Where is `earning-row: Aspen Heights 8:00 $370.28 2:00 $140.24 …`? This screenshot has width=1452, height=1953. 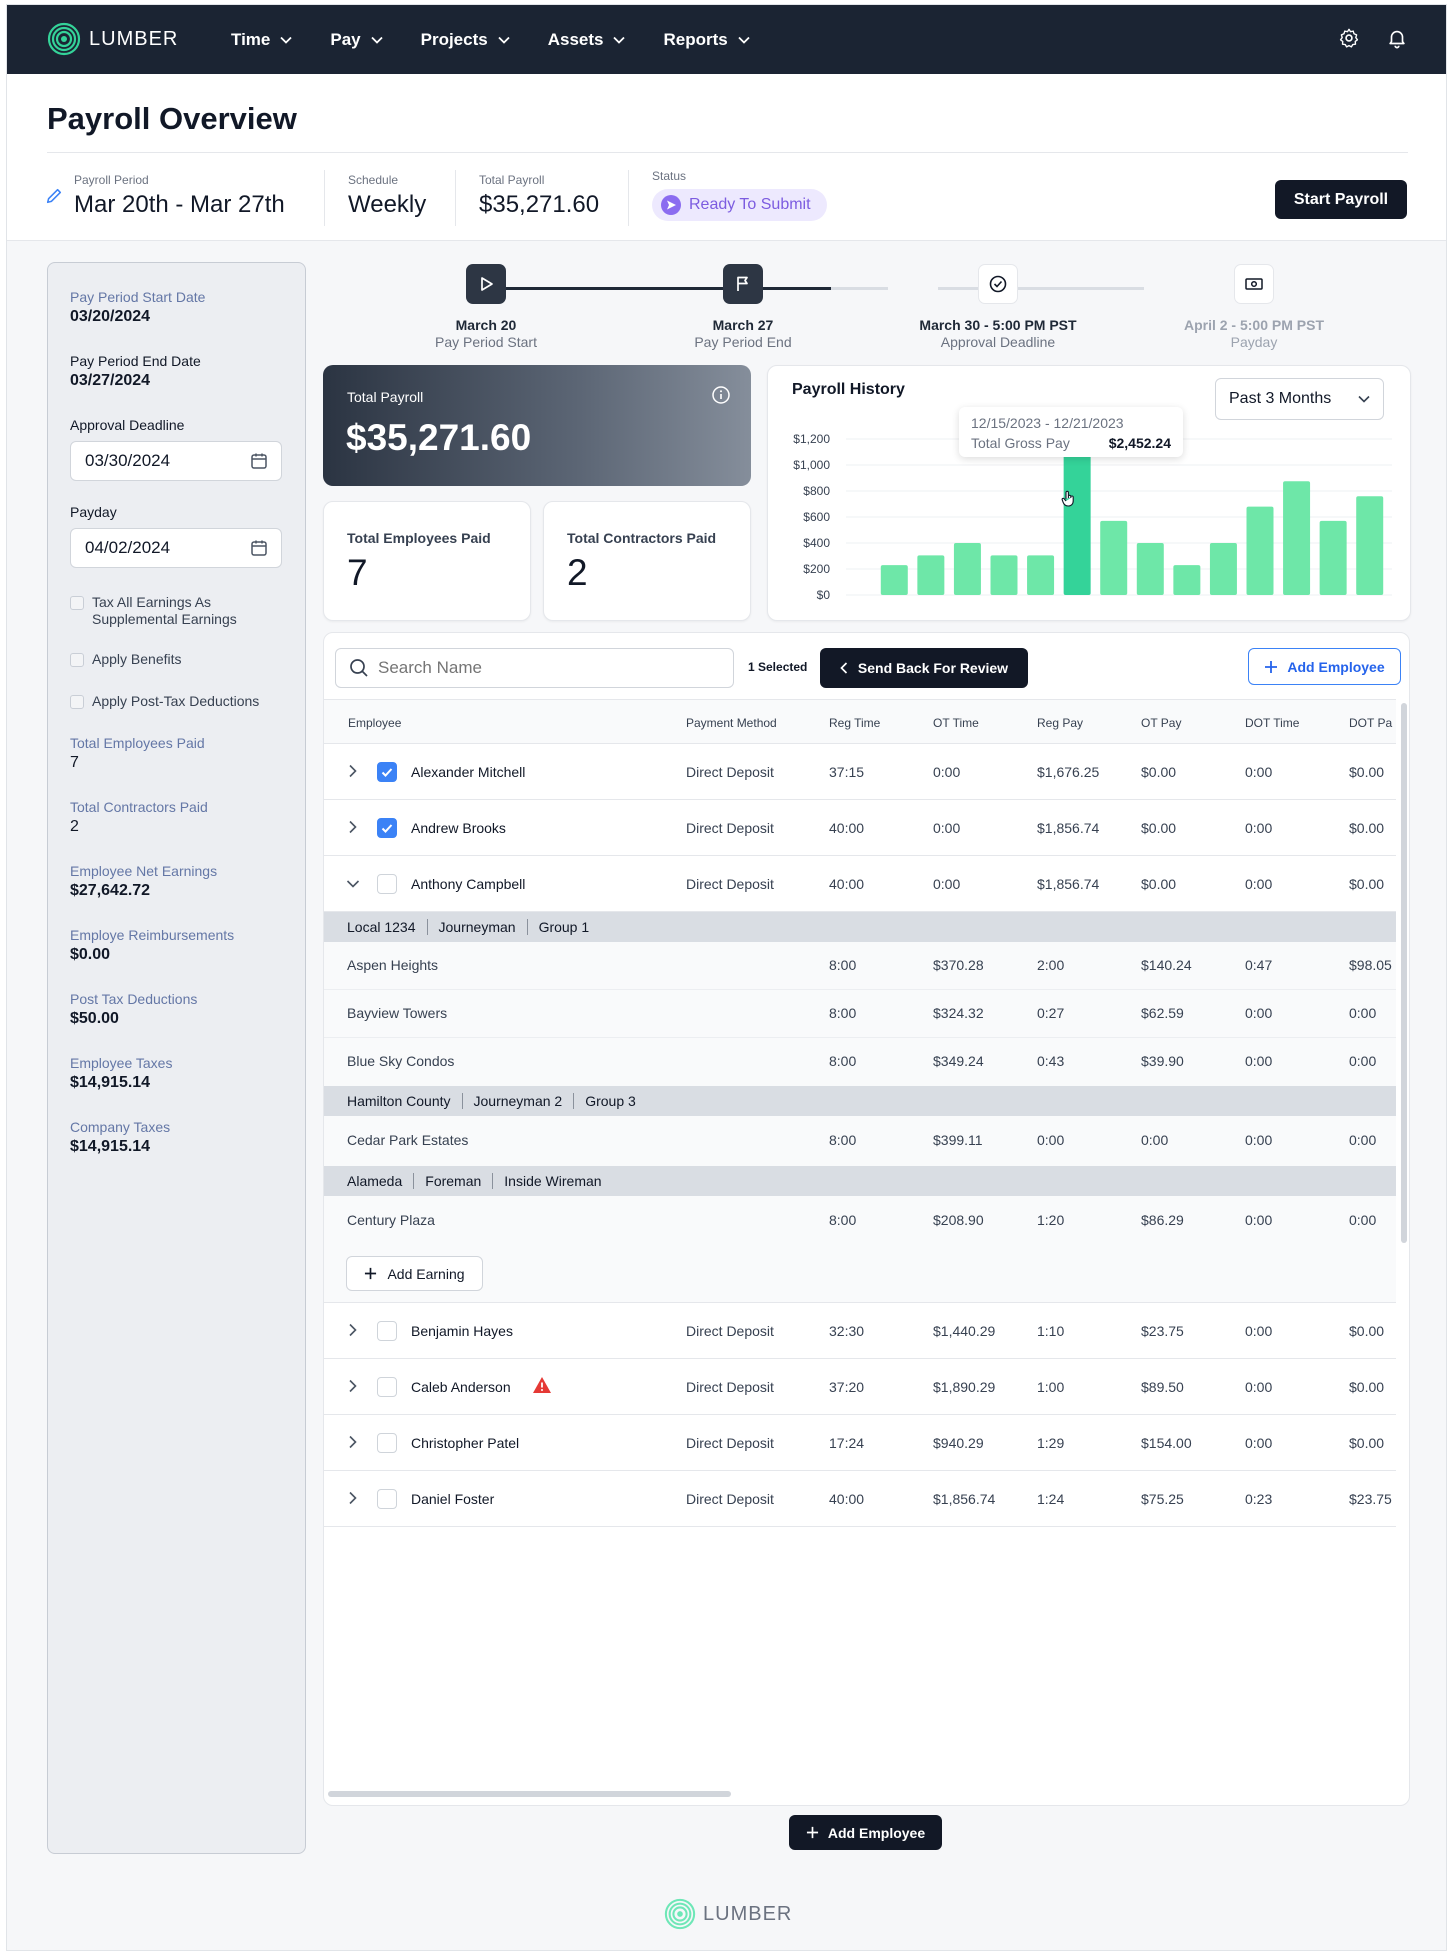
earning-row: Aspen Heights 8:00 $370.28 2:00 $140.24 … is located at coordinates (860, 966).